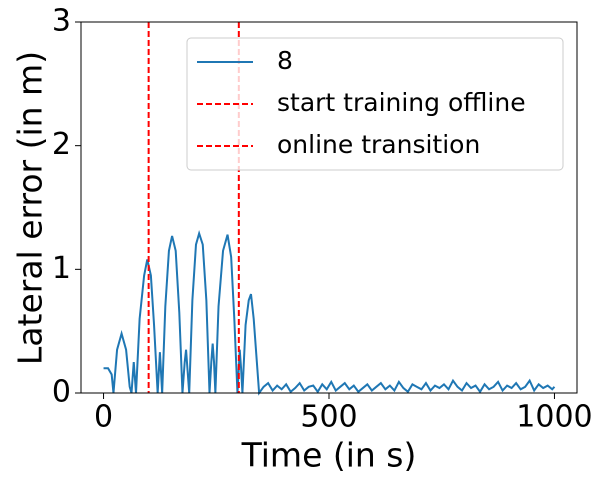 Image resolution: width=609 pixels, height=490 pixels. I want to click on x-tick-label: 500, so click(328, 417).